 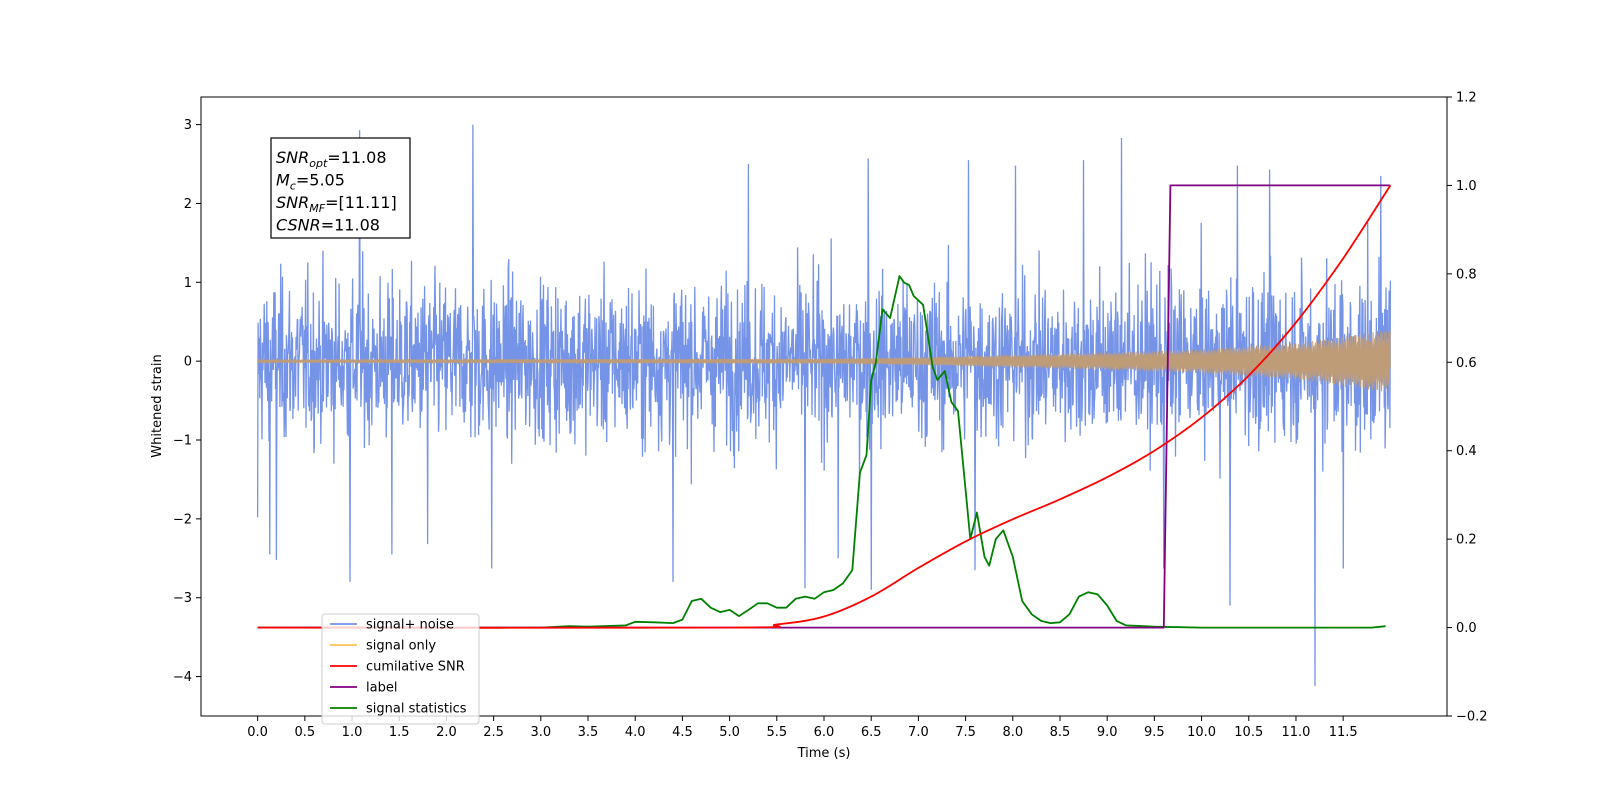 What do you see at coordinates (352, 732) in the screenshot?
I see `x-tick-label: 1.0` at bounding box center [352, 732].